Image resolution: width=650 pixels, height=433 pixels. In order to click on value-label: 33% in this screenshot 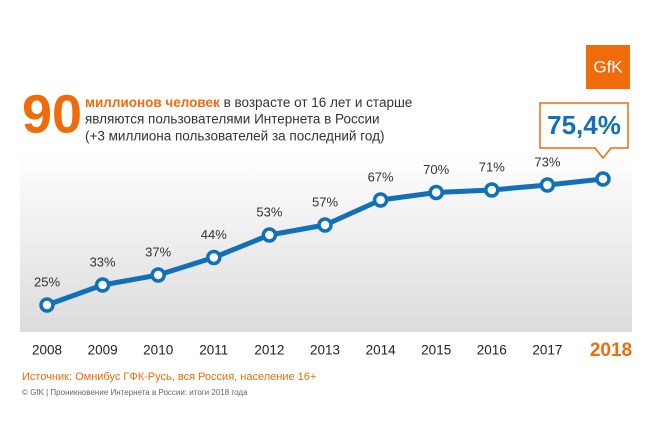, I will do `click(103, 261)`.